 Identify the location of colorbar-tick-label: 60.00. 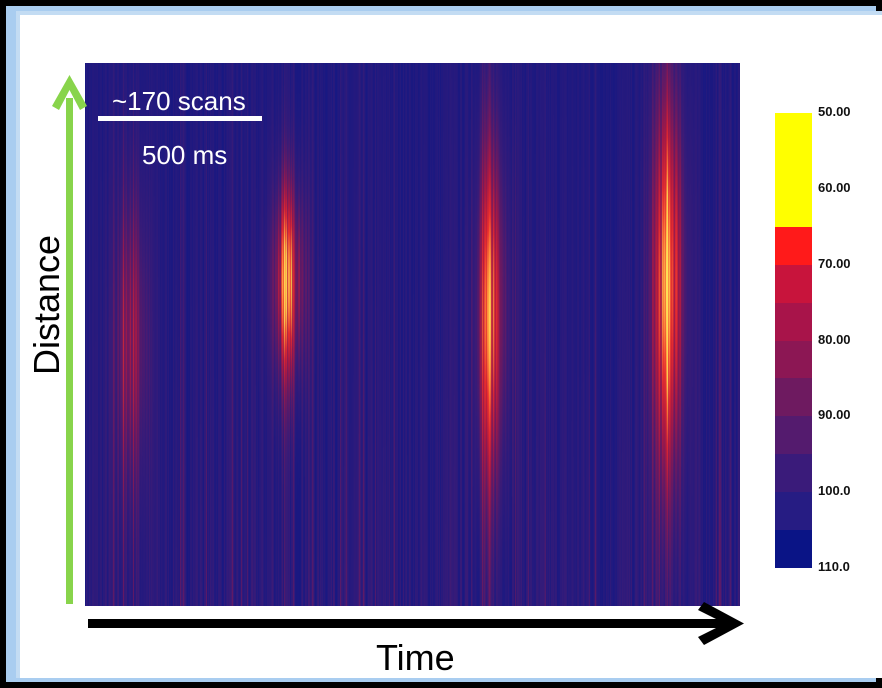
(834, 187).